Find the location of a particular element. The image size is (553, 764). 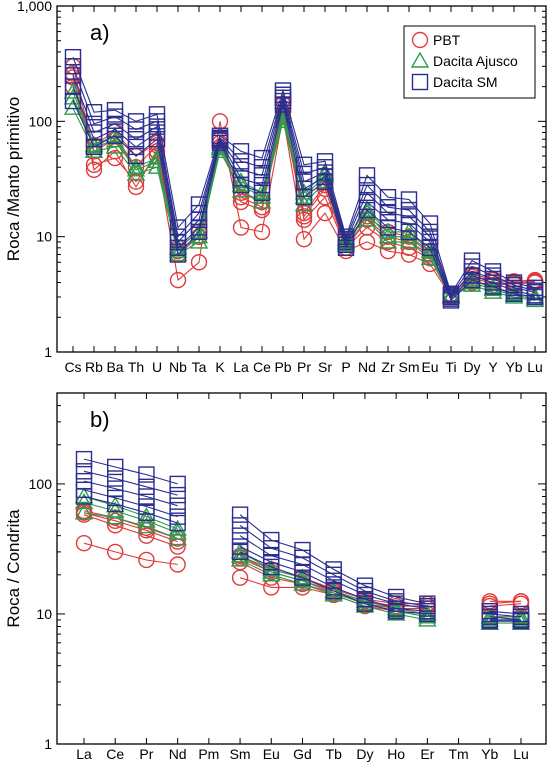

x-category-label: Th is located at coordinates (136, 367).